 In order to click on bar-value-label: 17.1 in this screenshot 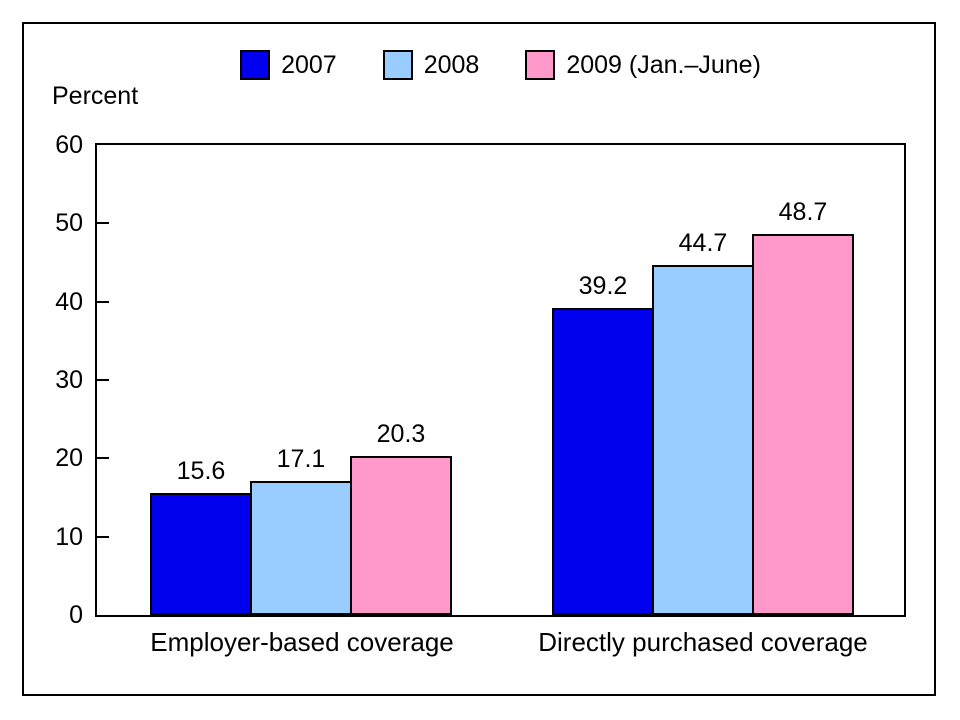, I will do `click(301, 459)`.